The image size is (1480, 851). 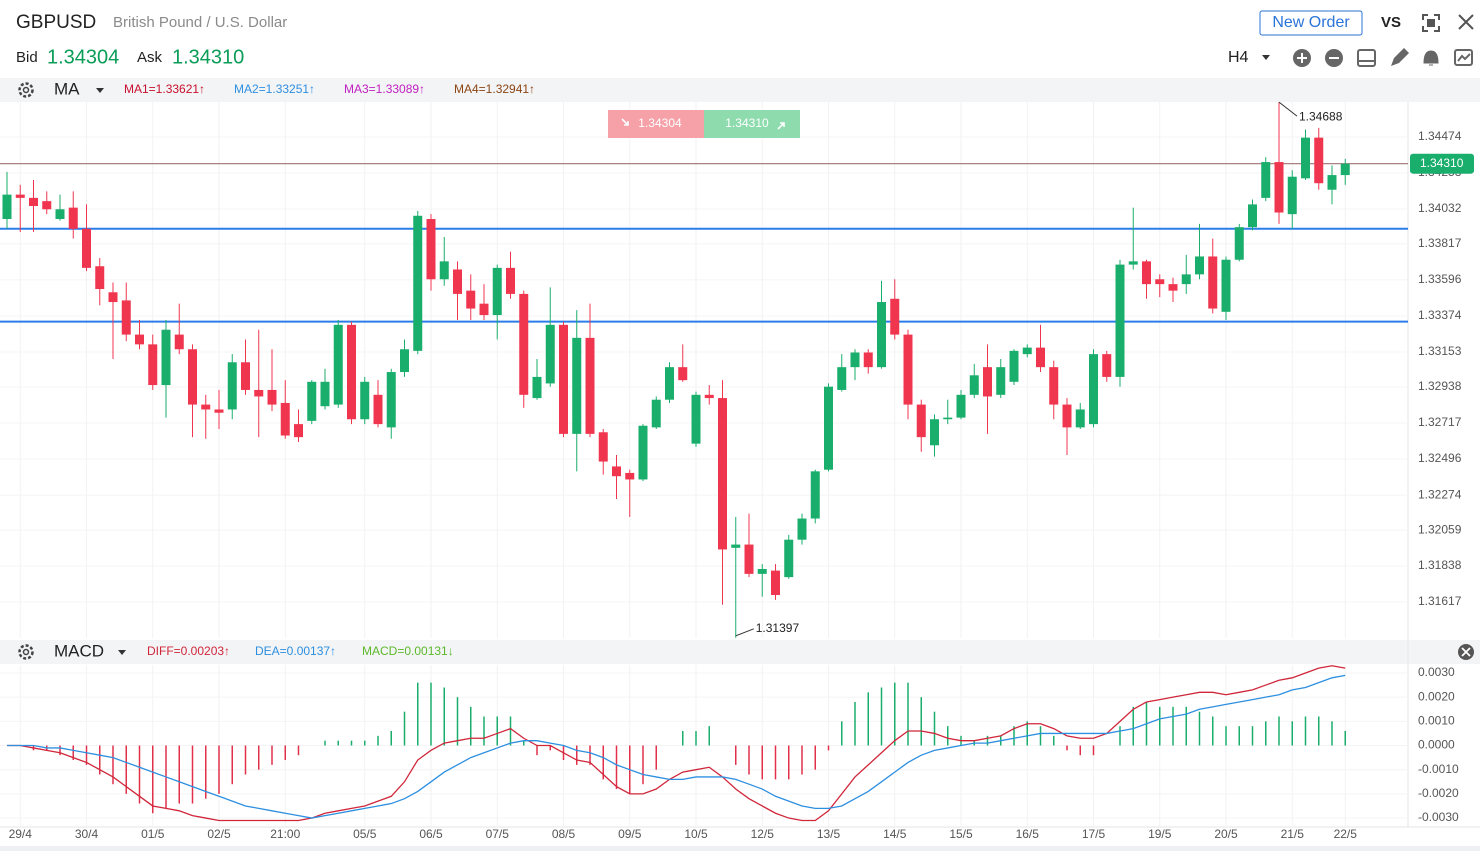 I want to click on bid-price: 1.34304, so click(x=83, y=57).